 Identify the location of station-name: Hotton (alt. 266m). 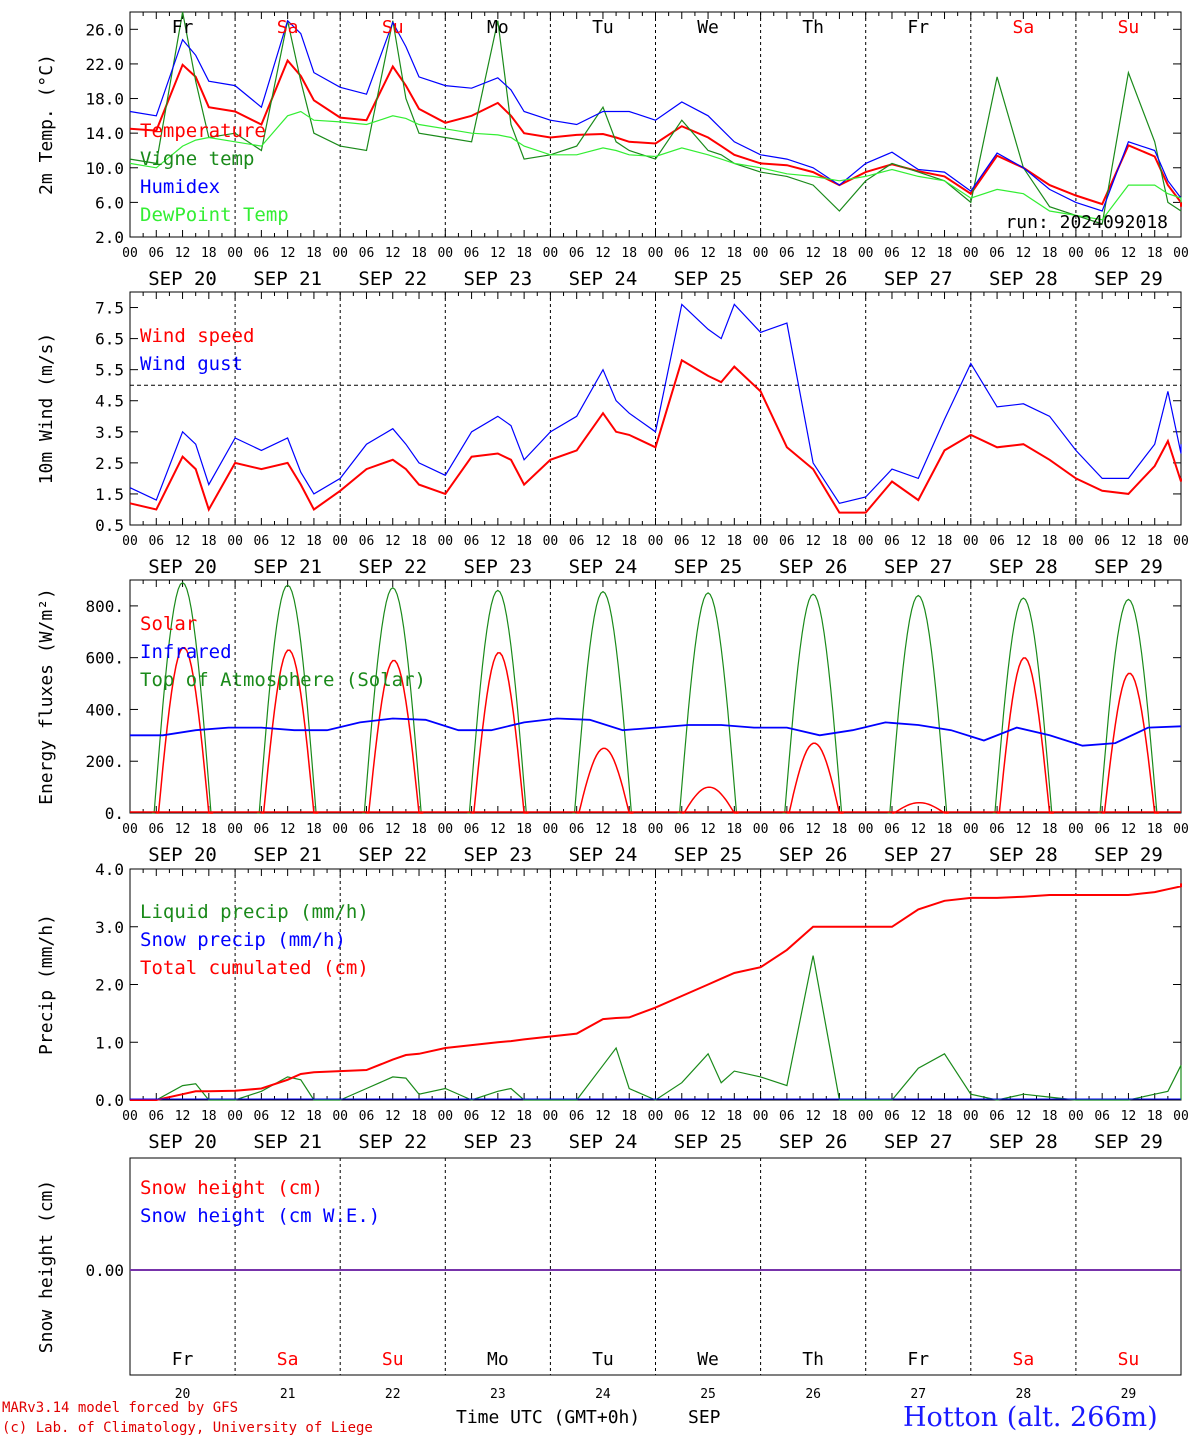
(1030, 1417).